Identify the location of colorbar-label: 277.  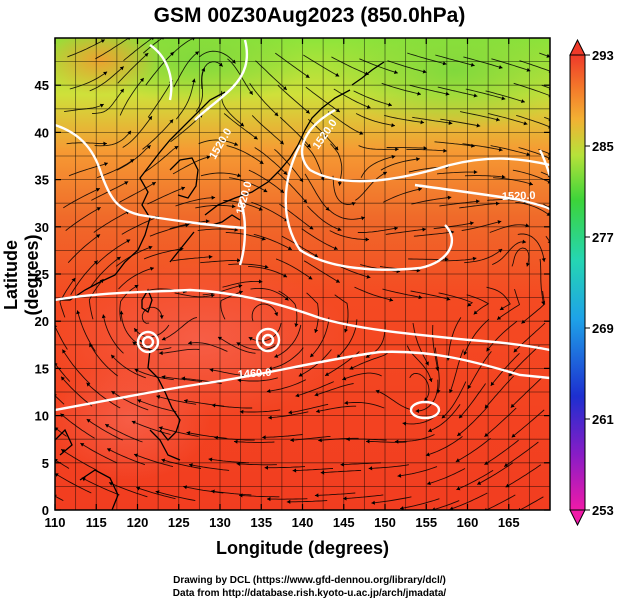
(603, 237).